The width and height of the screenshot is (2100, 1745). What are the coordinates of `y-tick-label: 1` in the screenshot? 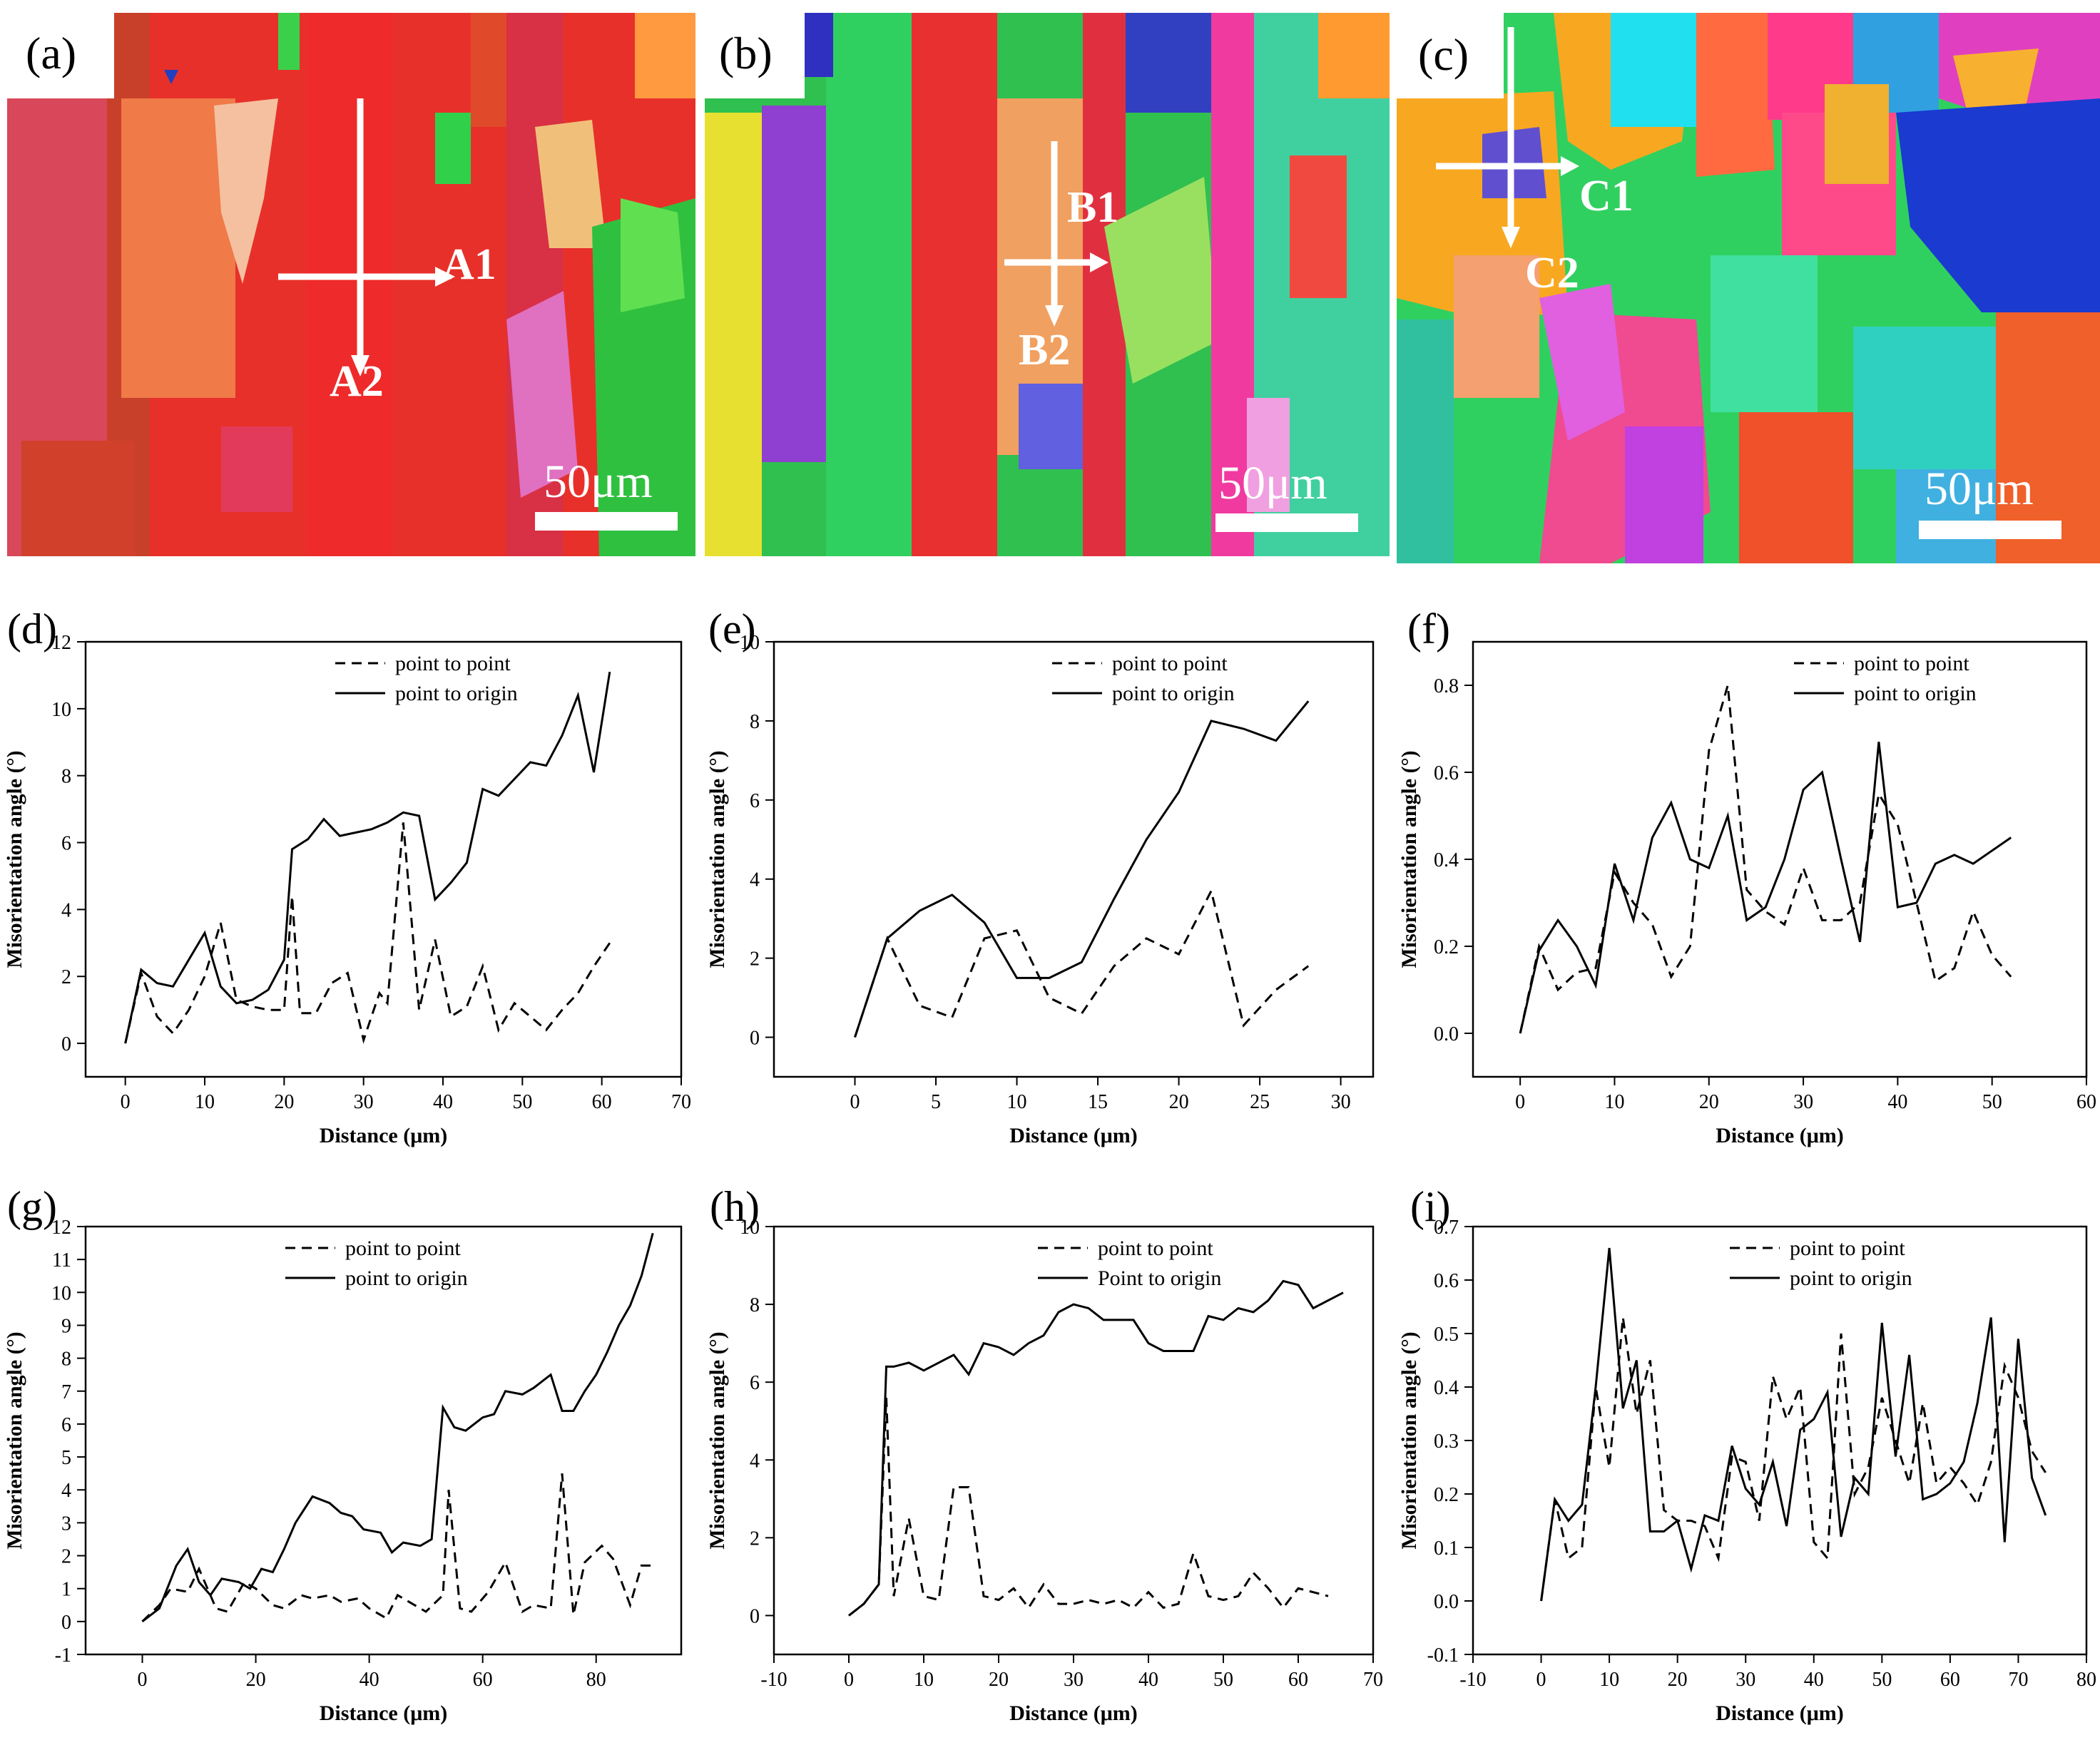 It's located at (66, 1590).